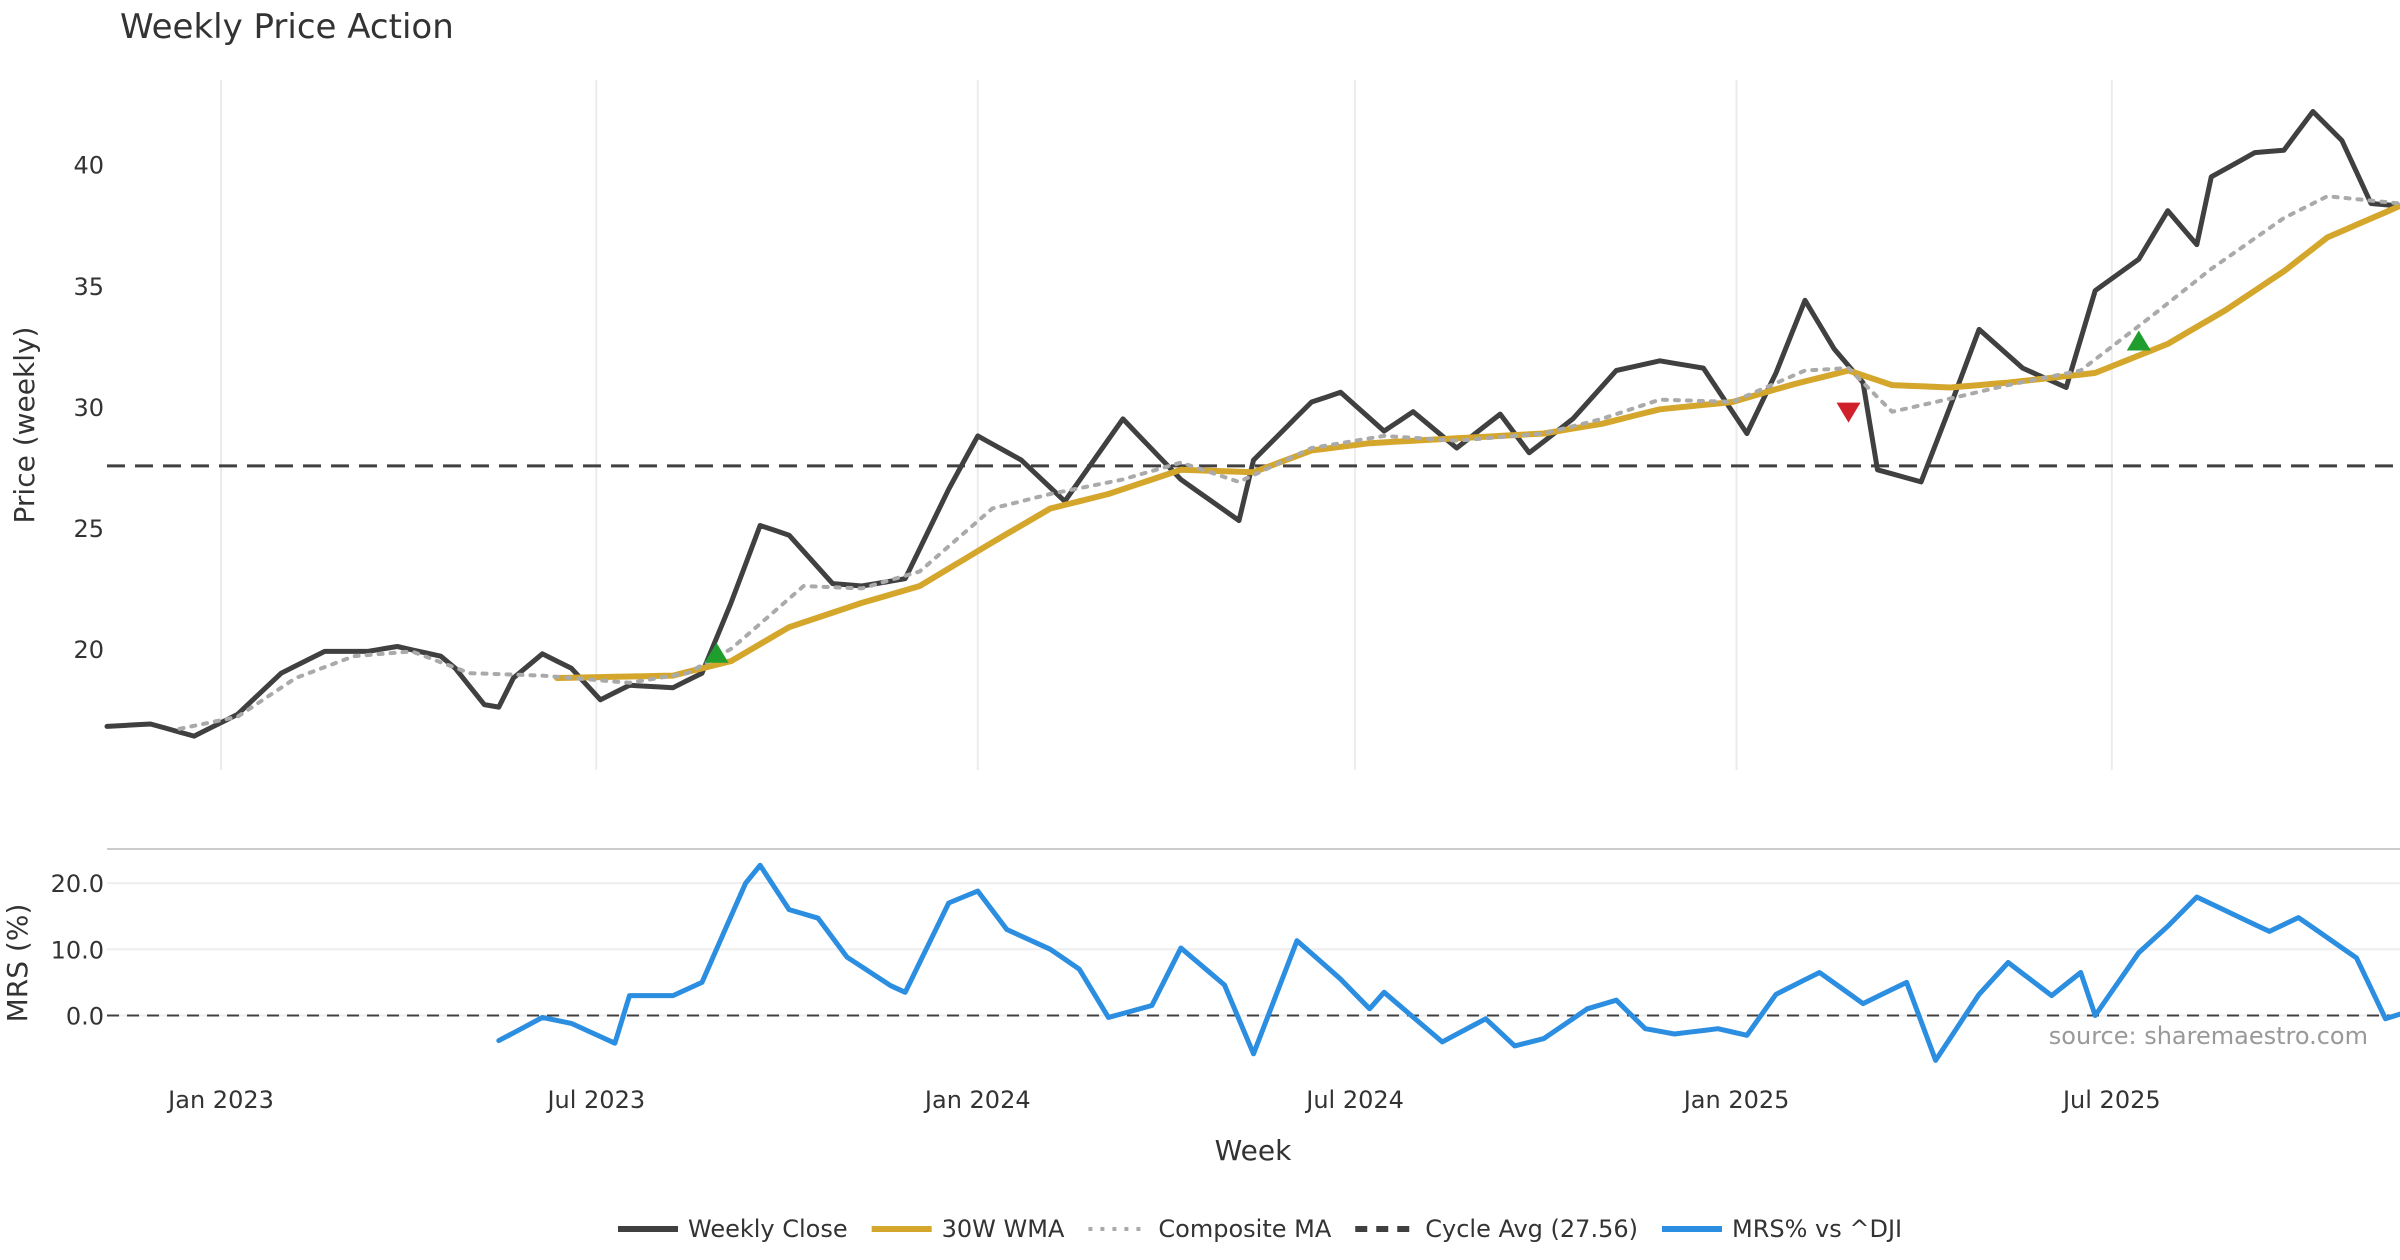 The width and height of the screenshot is (2400, 1260). Describe the element at coordinates (768, 1229) in the screenshot. I see `legend-item-label: Weekly Close` at that location.